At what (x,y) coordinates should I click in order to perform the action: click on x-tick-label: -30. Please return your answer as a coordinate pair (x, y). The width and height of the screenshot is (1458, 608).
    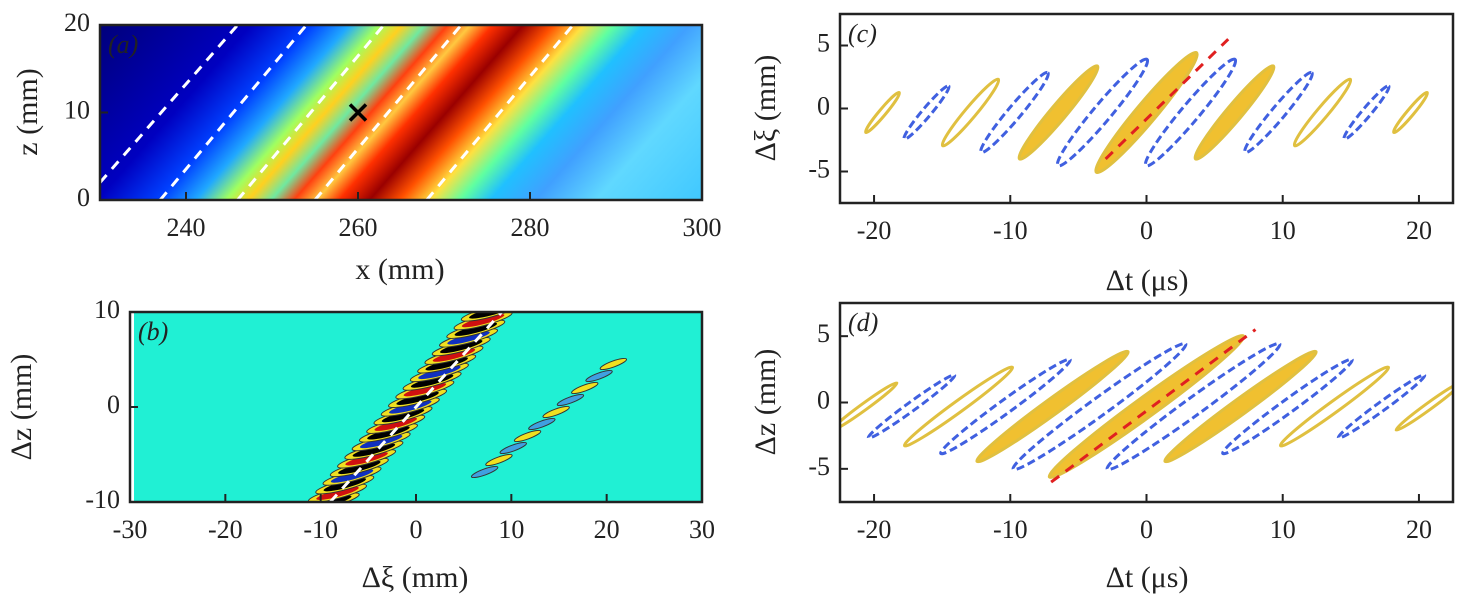
    Looking at the image, I should click on (130, 529).